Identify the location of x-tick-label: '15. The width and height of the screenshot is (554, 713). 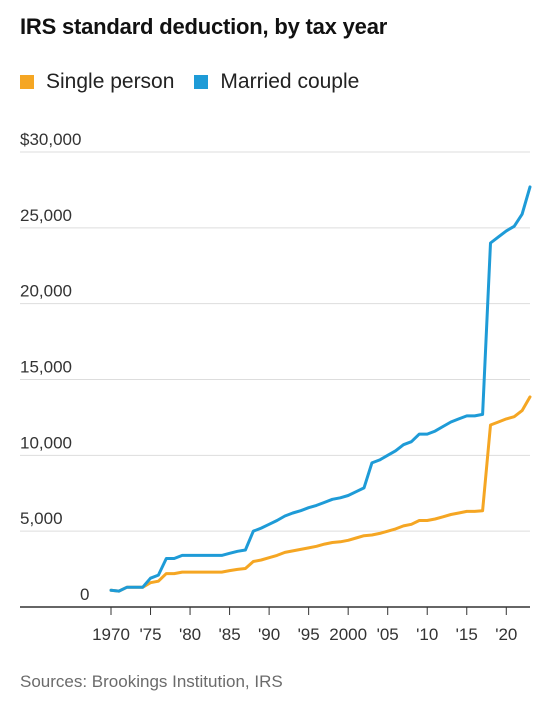
(467, 634).